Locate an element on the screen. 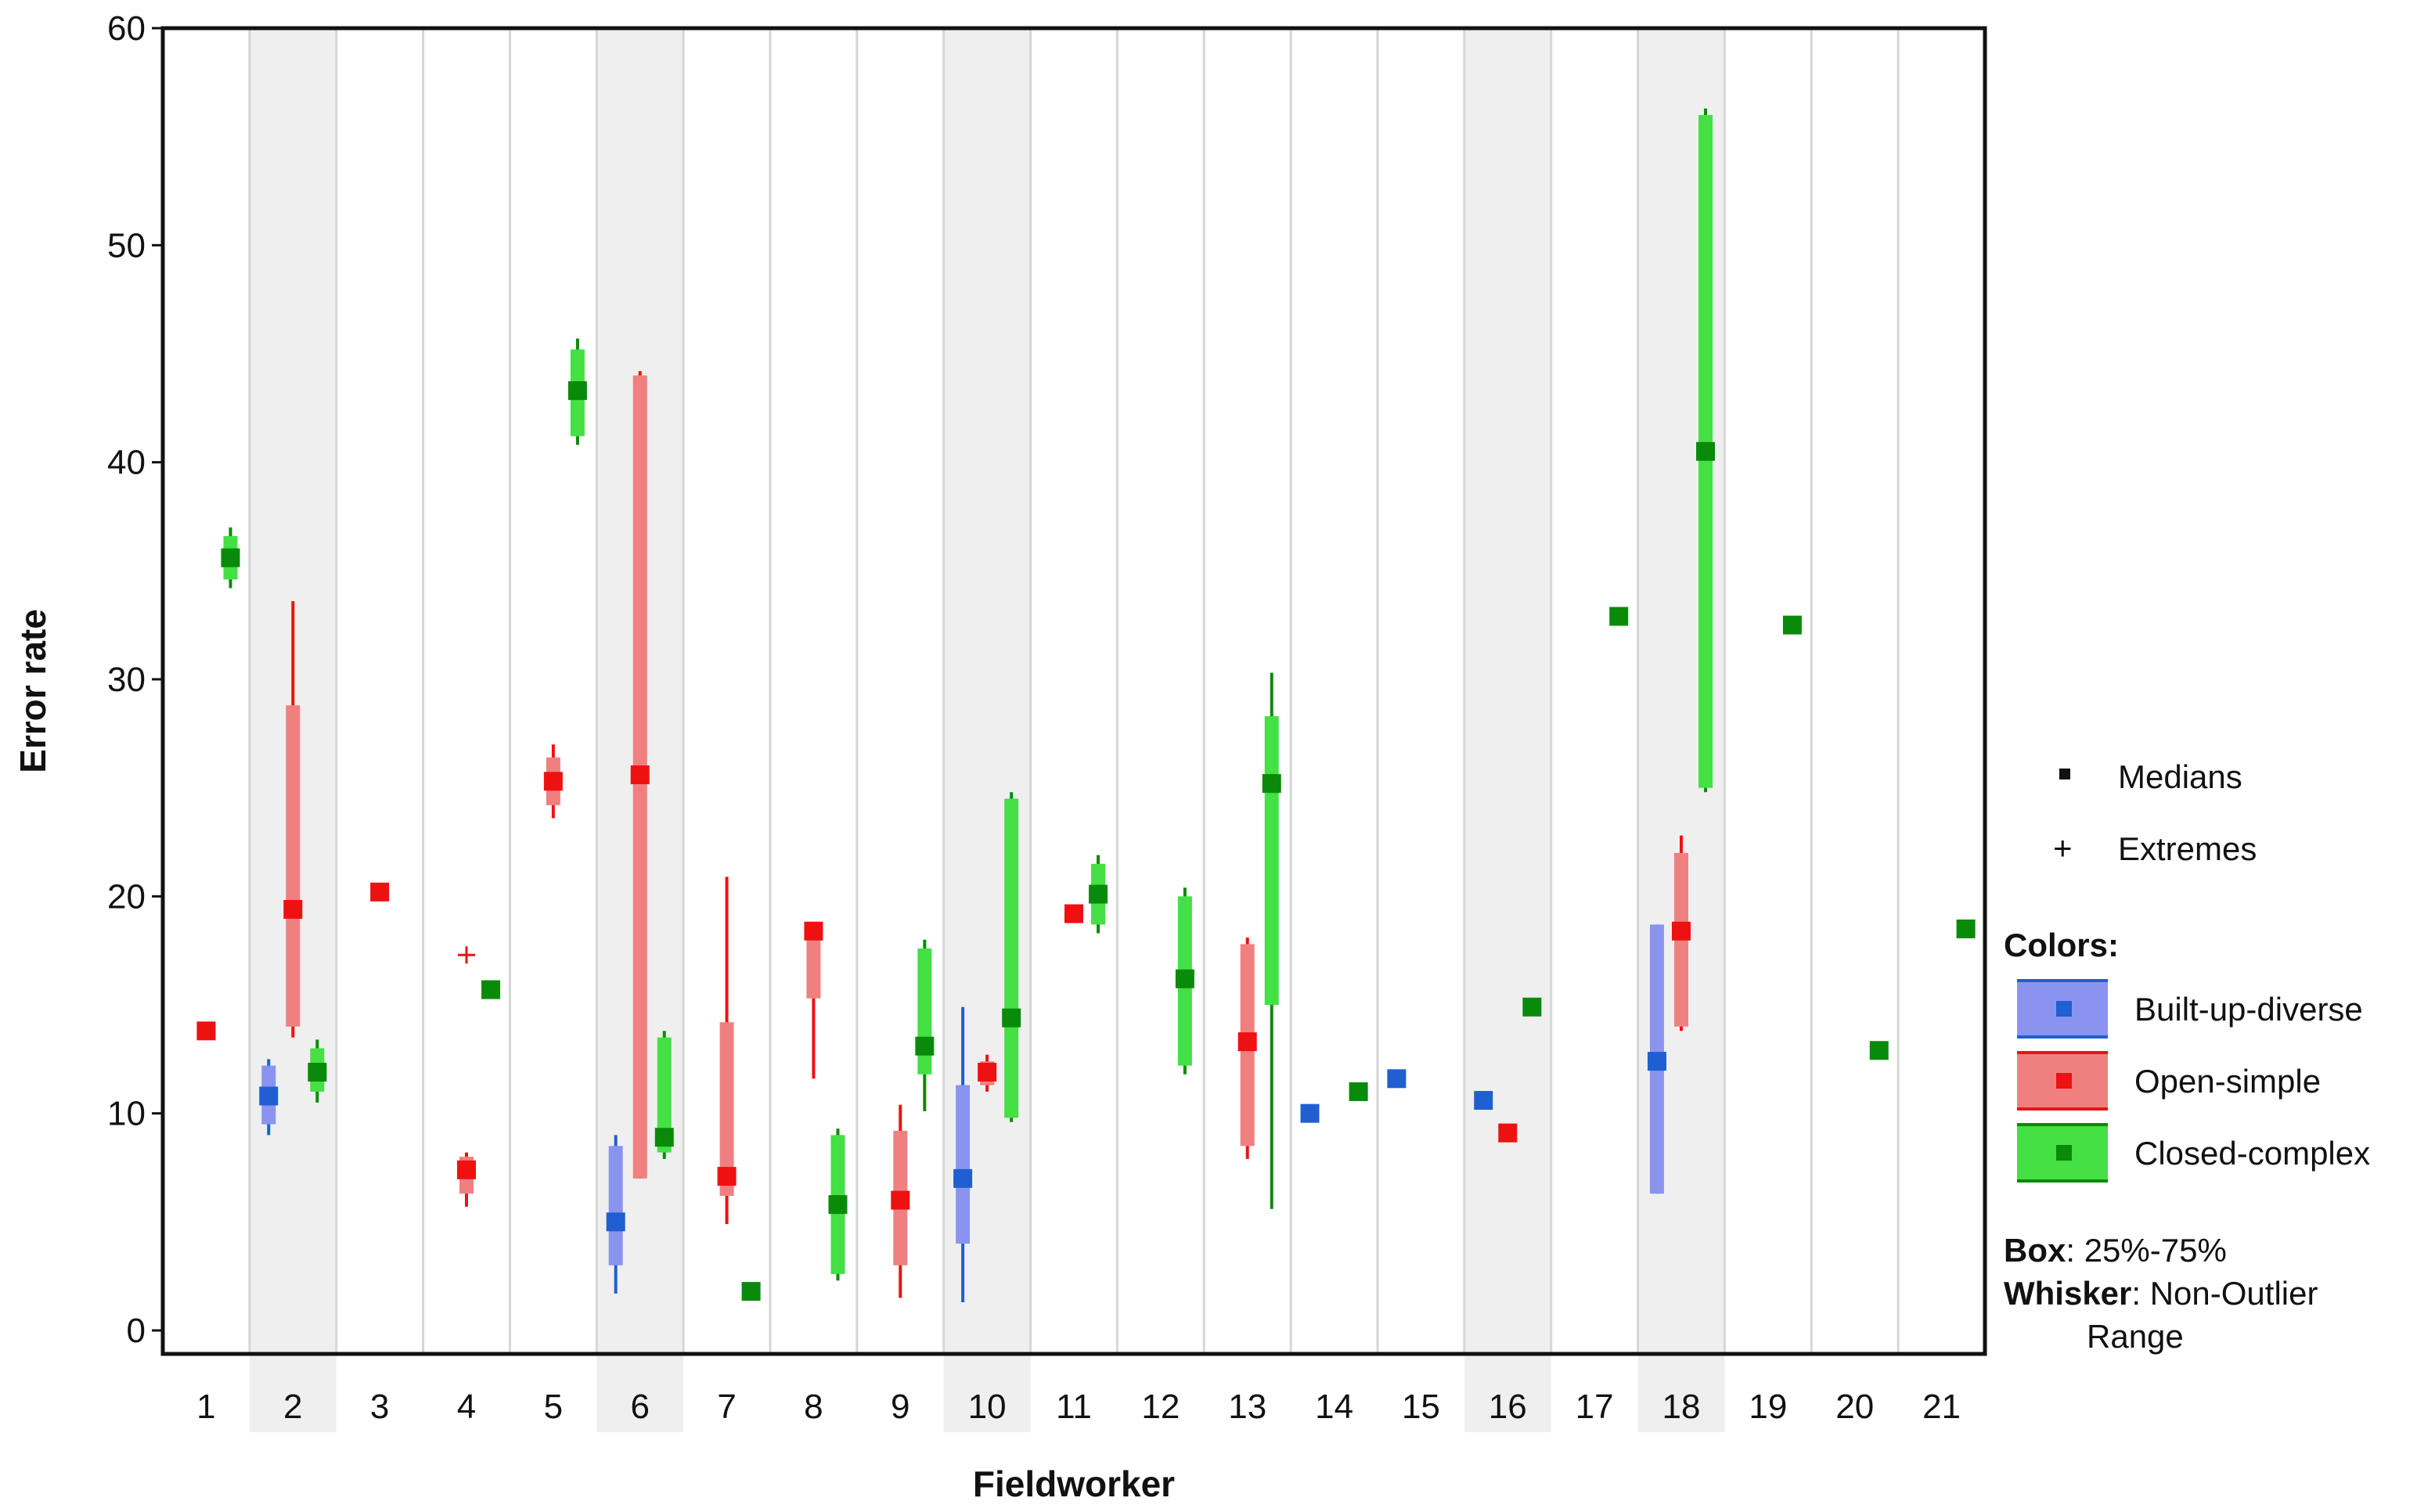 Image resolution: width=2417 pixels, height=1512 pixels. x-tick-label: 10 is located at coordinates (987, 1407).